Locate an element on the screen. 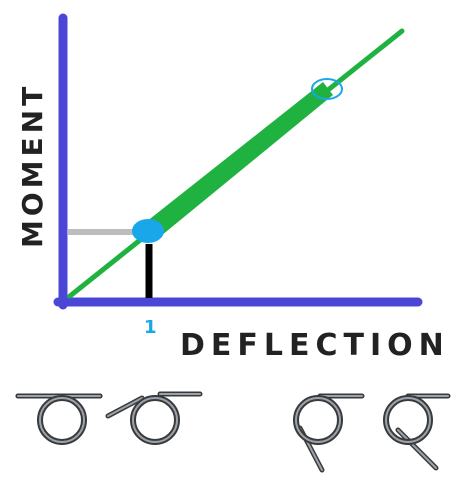  spring-slight-deflection is located at coordinates (154, 418).